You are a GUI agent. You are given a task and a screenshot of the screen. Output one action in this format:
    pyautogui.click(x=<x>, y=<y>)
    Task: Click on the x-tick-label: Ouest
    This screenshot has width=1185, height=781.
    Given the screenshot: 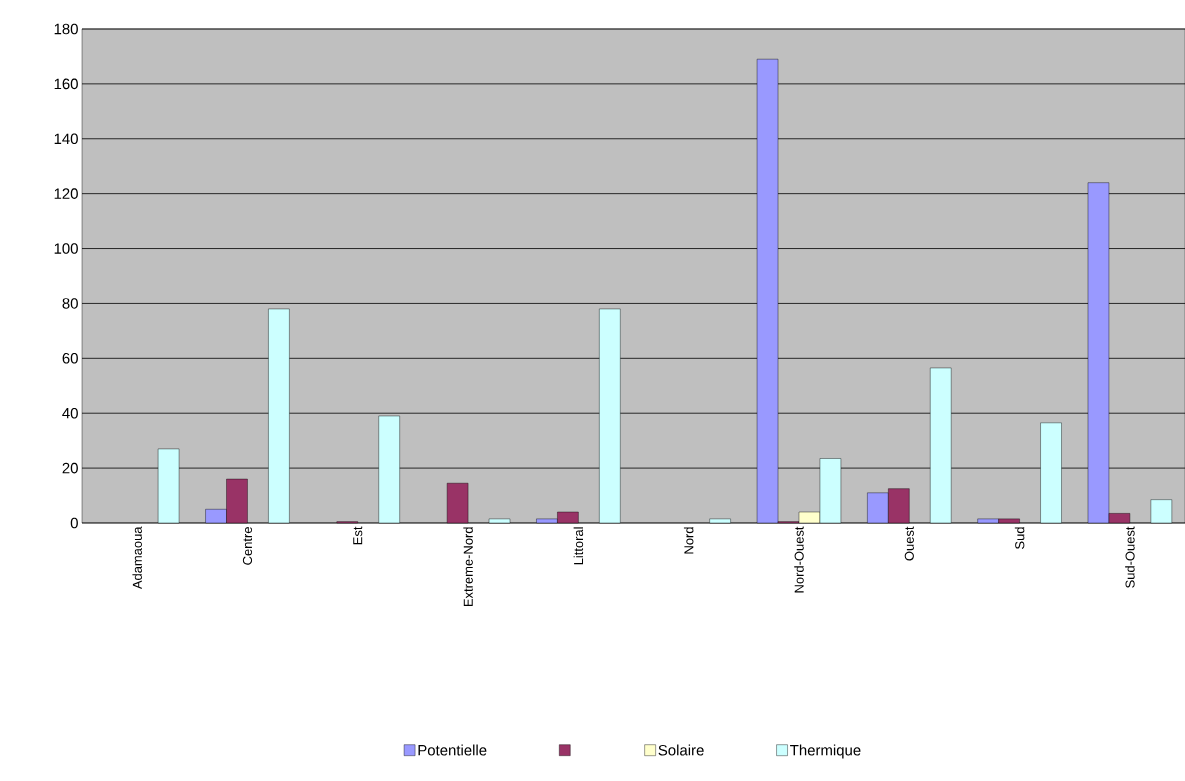 What is the action you would take?
    pyautogui.click(x=909, y=543)
    